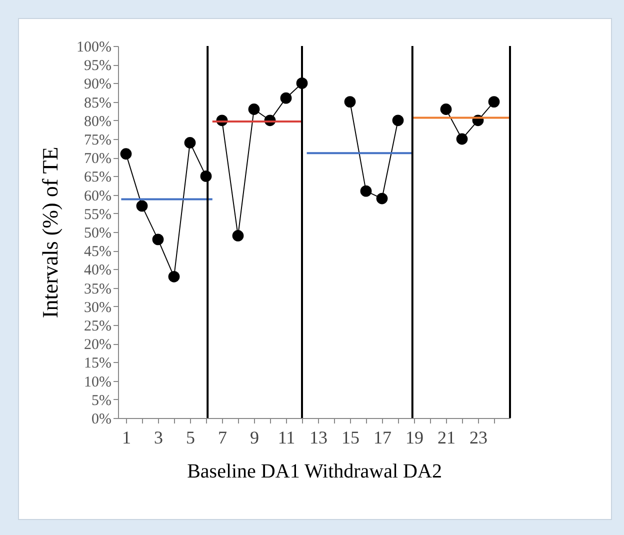 This screenshot has width=624, height=535. What do you see at coordinates (98, 84) in the screenshot?
I see `y-tick-label: 90%` at bounding box center [98, 84].